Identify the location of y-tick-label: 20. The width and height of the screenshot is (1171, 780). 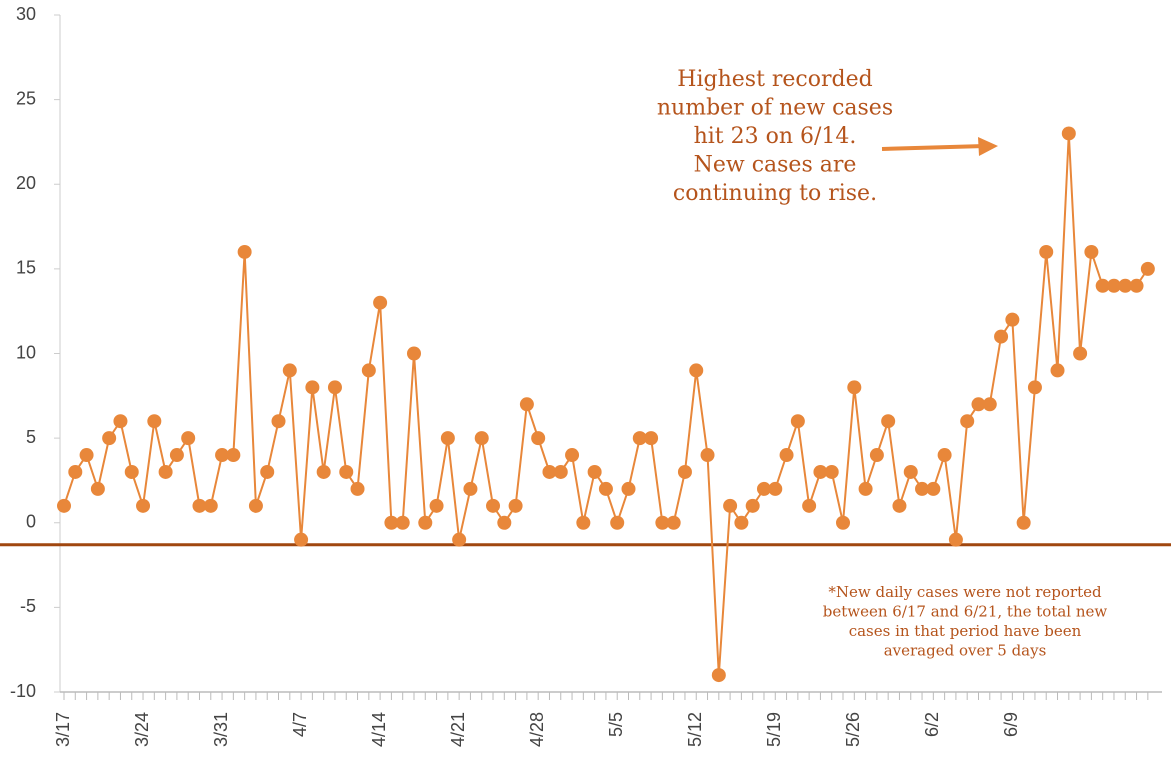
(26, 183).